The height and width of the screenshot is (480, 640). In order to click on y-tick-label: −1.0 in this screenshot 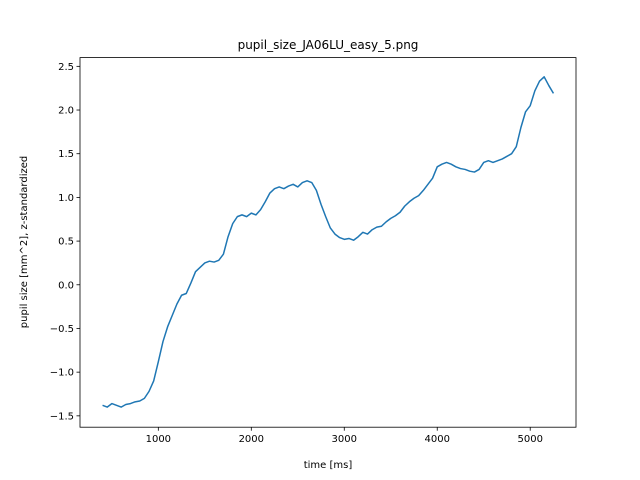, I will do `click(62, 373)`.